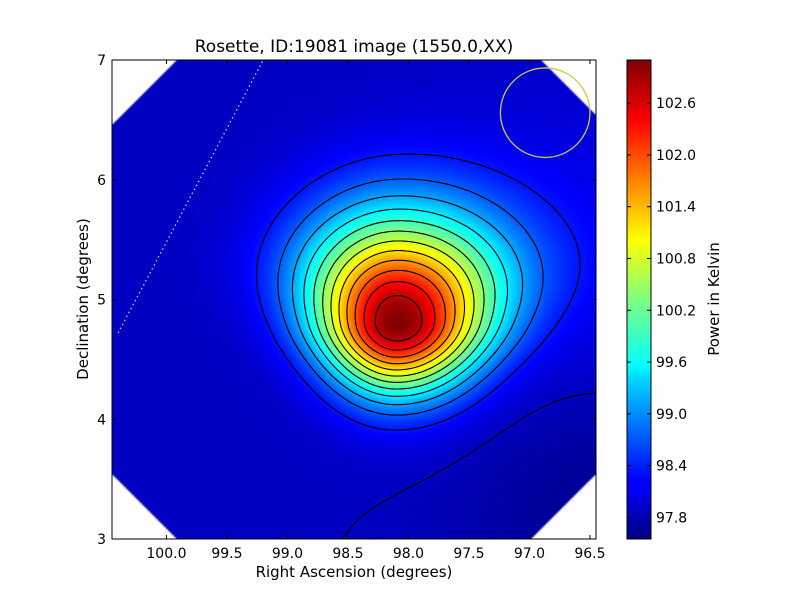 Image resolution: width=800 pixels, height=604 pixels. Describe the element at coordinates (287, 554) in the screenshot. I see `x-tick-label-2: 99.0` at that location.